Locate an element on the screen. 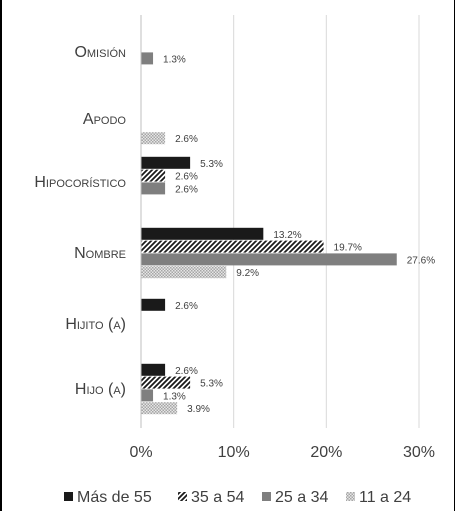 The height and width of the screenshot is (516, 457). category-label: Hipocorístico is located at coordinates (80, 182).